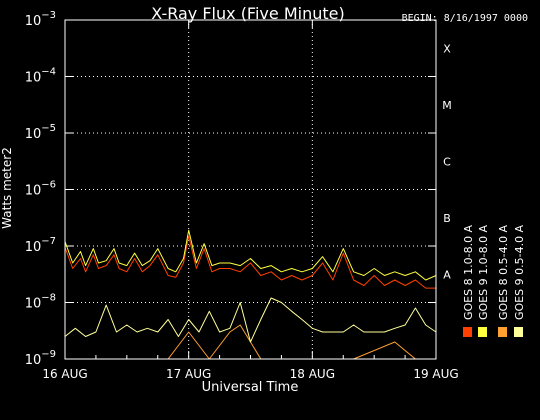 This screenshot has height=420, width=540. I want to click on flare-class-labels: A B C M X, so click(447, 161).